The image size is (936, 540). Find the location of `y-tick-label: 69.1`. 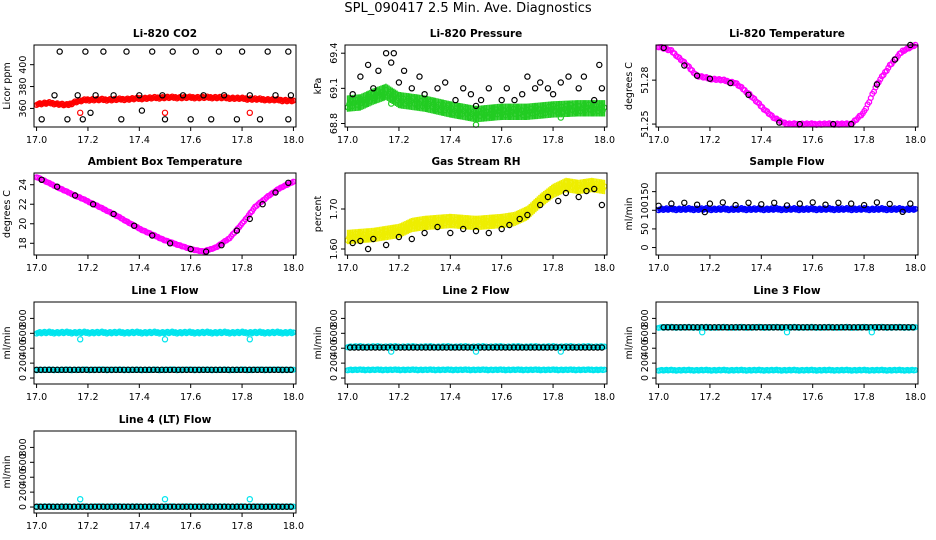

y-tick-label: 69.1 is located at coordinates (334, 88).